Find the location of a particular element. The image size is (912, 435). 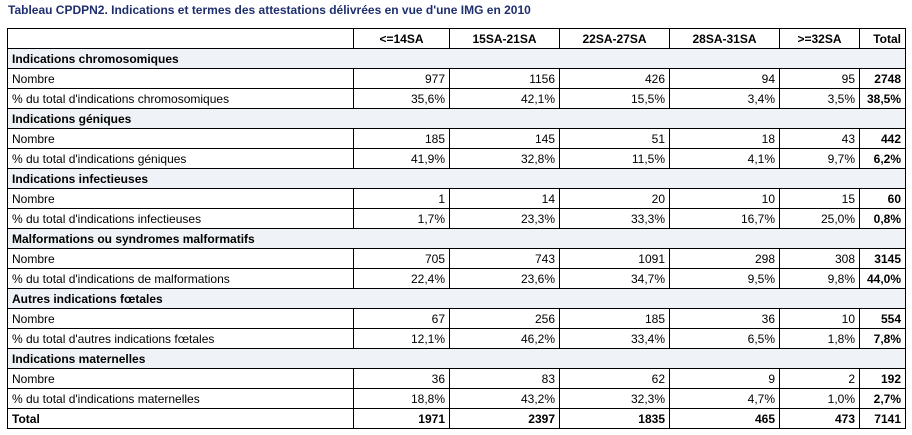

group-header-row: Indications infectieuses is located at coordinates (456, 178).